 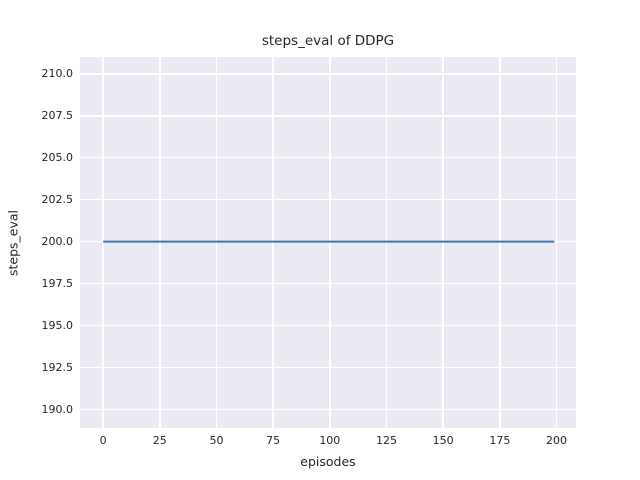 I want to click on chart-title: steps_eval of DDPG, so click(x=328, y=41).